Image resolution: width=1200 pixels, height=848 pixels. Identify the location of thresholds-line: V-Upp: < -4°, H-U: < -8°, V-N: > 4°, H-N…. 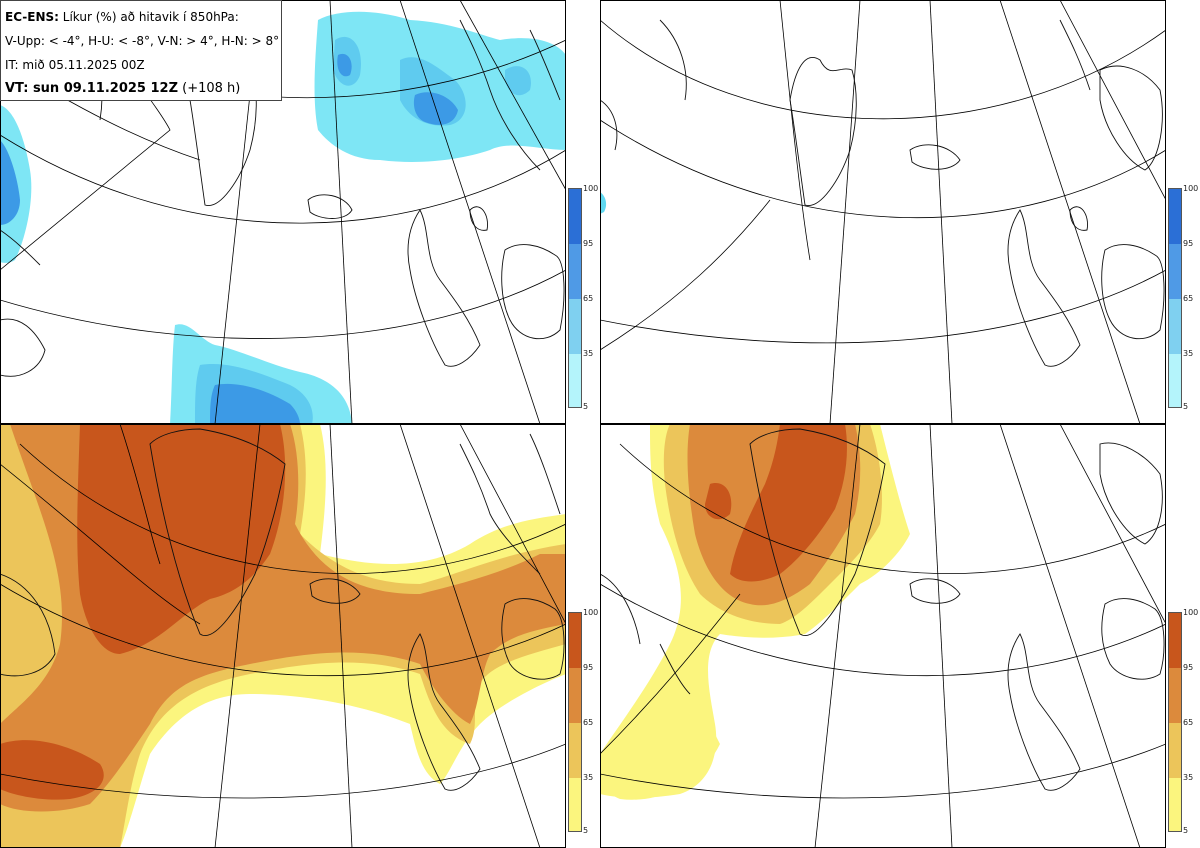
(142, 41).